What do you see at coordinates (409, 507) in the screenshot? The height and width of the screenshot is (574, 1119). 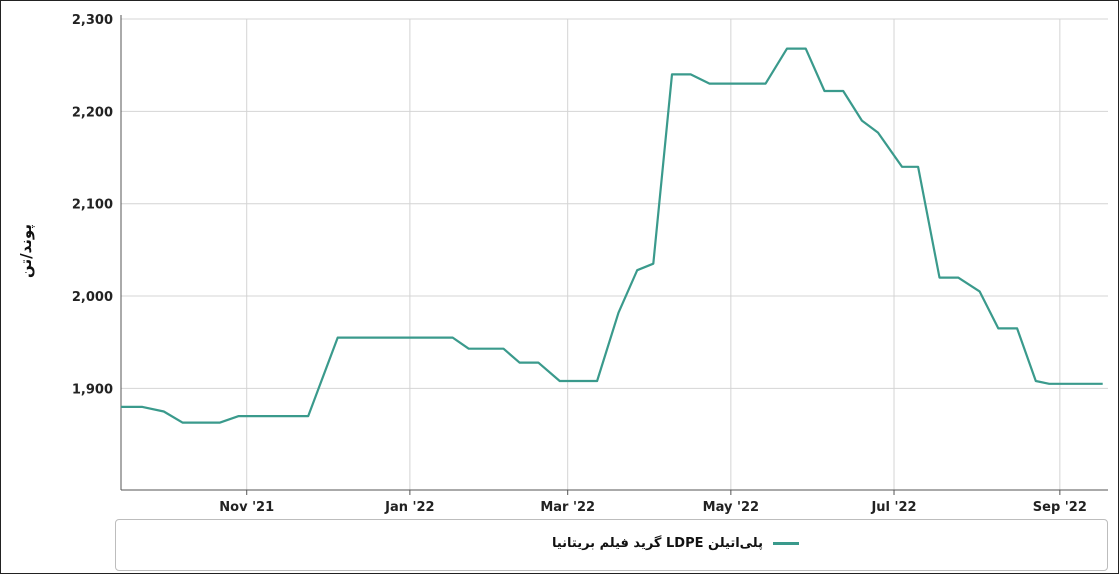 I see `x-tick-label: Jan '22` at bounding box center [409, 507].